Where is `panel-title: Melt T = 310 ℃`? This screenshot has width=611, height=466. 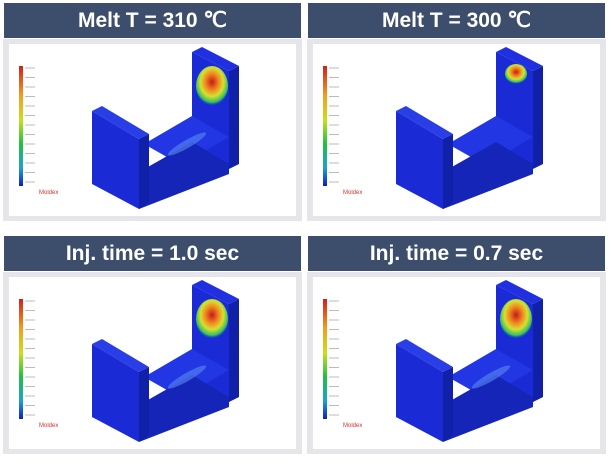
panel-title: Melt T = 310 ℃ is located at coordinates (152, 20).